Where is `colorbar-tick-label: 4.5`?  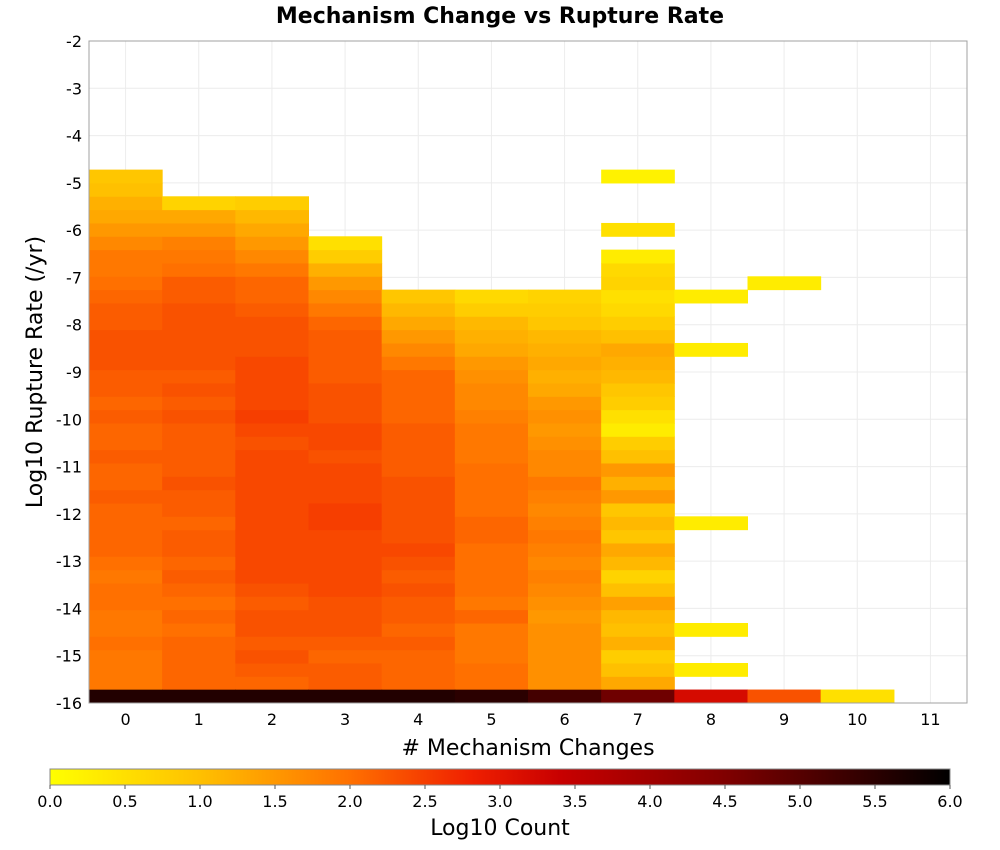
colorbar-tick-label: 4.5 is located at coordinates (724, 801).